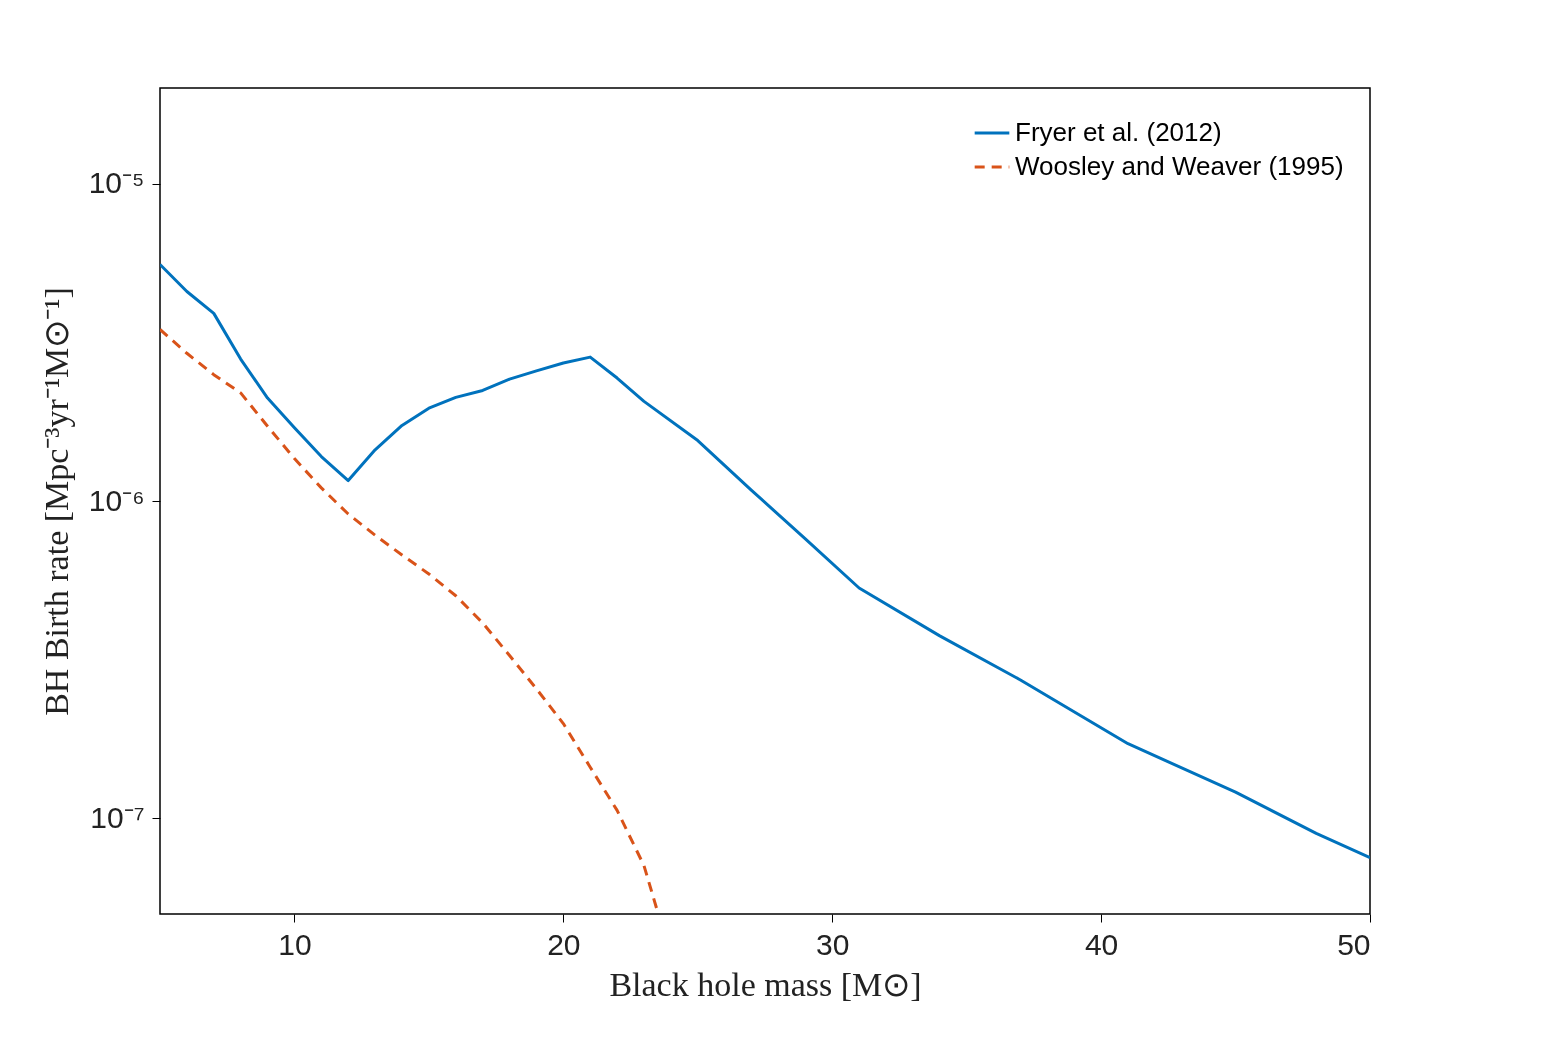 This screenshot has height=1058, width=1566. Describe the element at coordinates (1118, 132) in the screenshot. I see `legend-label: Fryer et al. (2012)` at that location.